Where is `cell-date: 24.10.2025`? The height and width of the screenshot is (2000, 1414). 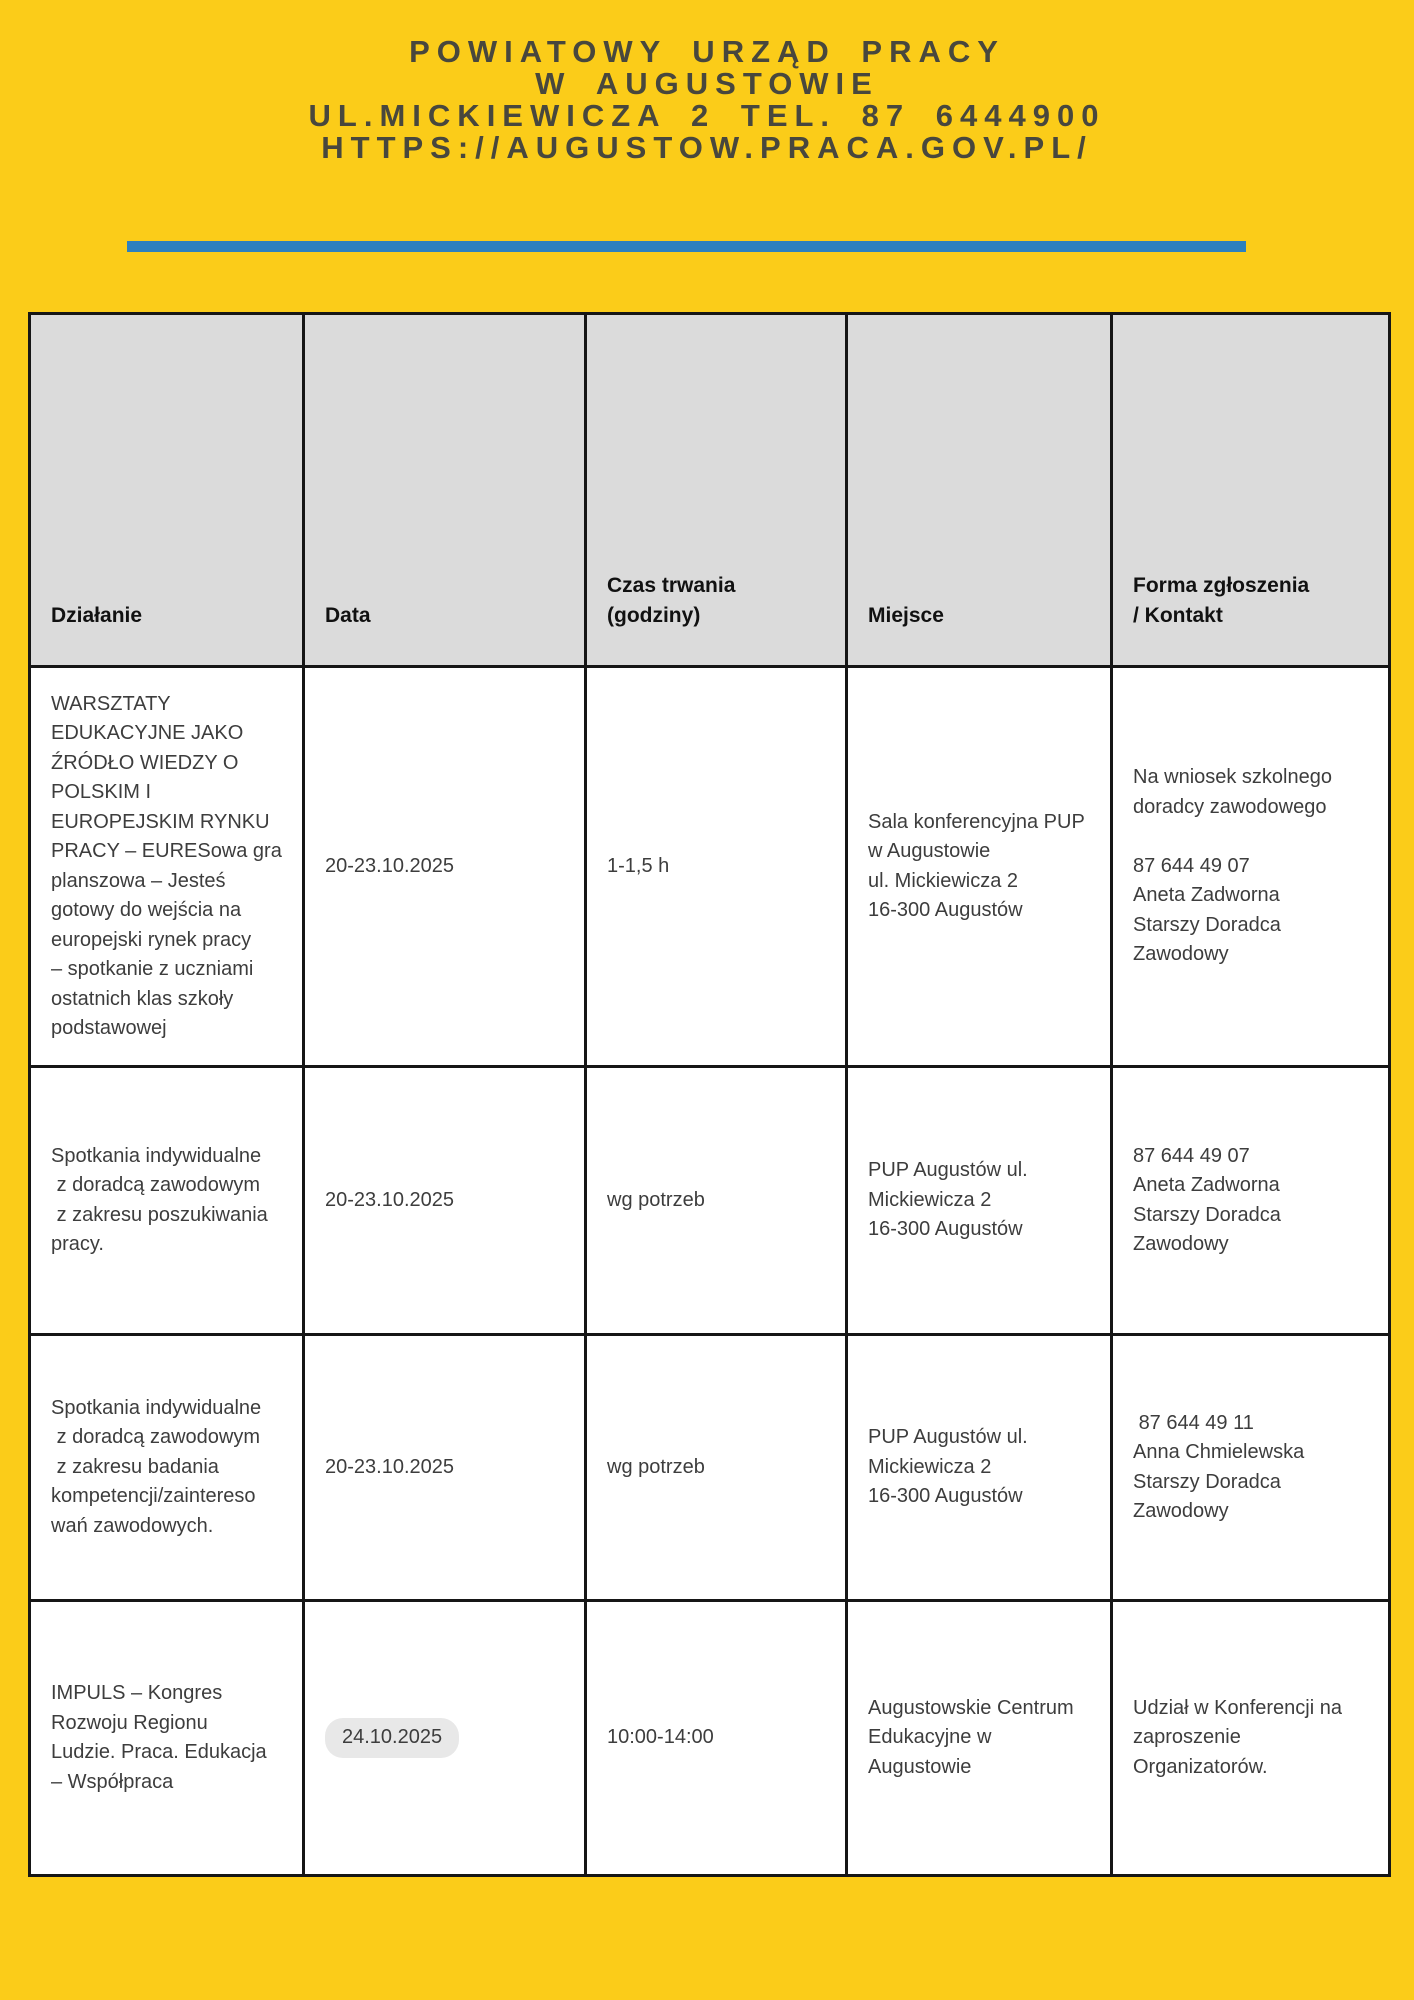
cell-date: 24.10.2025 is located at coordinates (444, 1738).